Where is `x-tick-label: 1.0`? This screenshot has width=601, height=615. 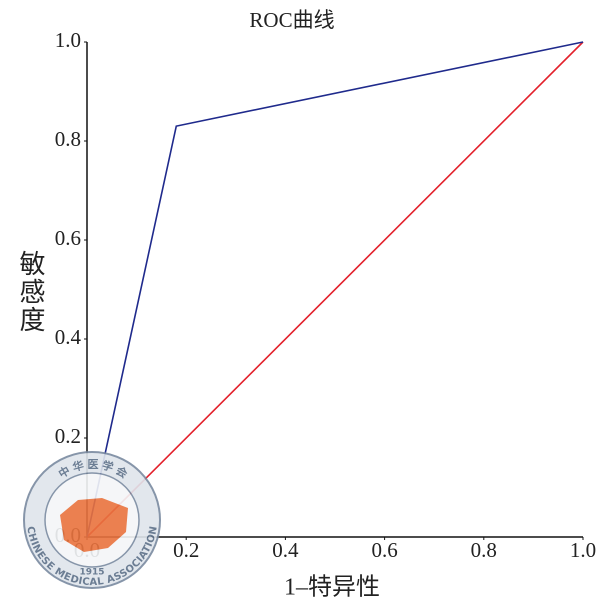 x-tick-label: 1.0 is located at coordinates (583, 550).